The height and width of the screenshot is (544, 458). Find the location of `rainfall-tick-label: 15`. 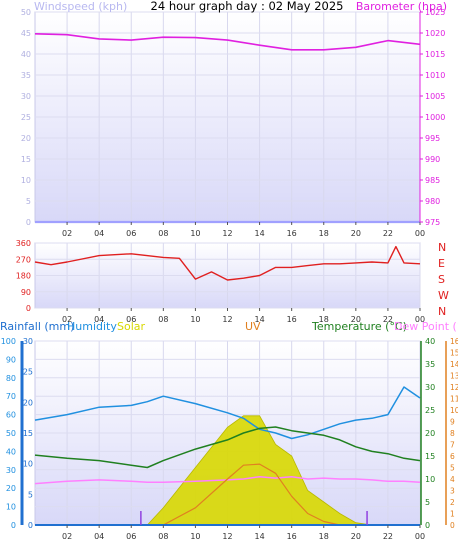

rainfall-tick-label: 15 is located at coordinates (28, 433).